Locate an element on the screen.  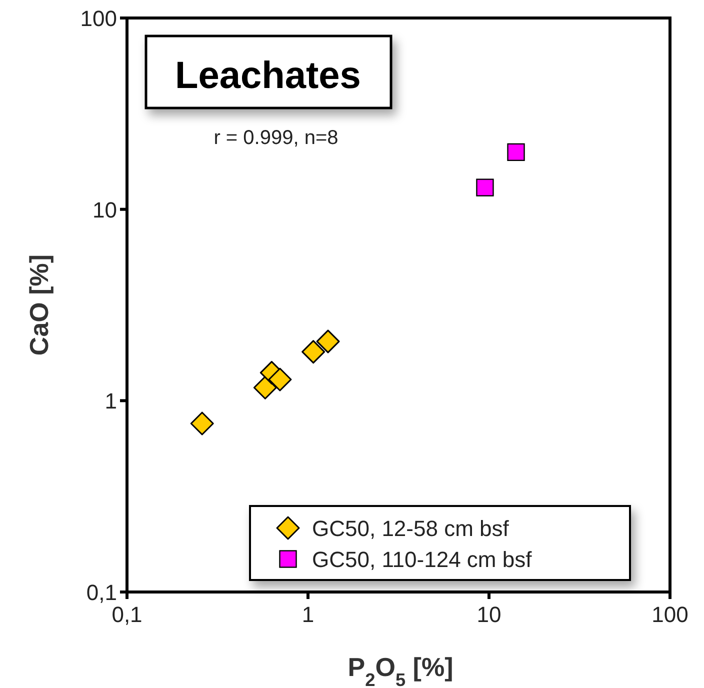
annotation: r = 0.999, n=8 is located at coordinates (276, 138).